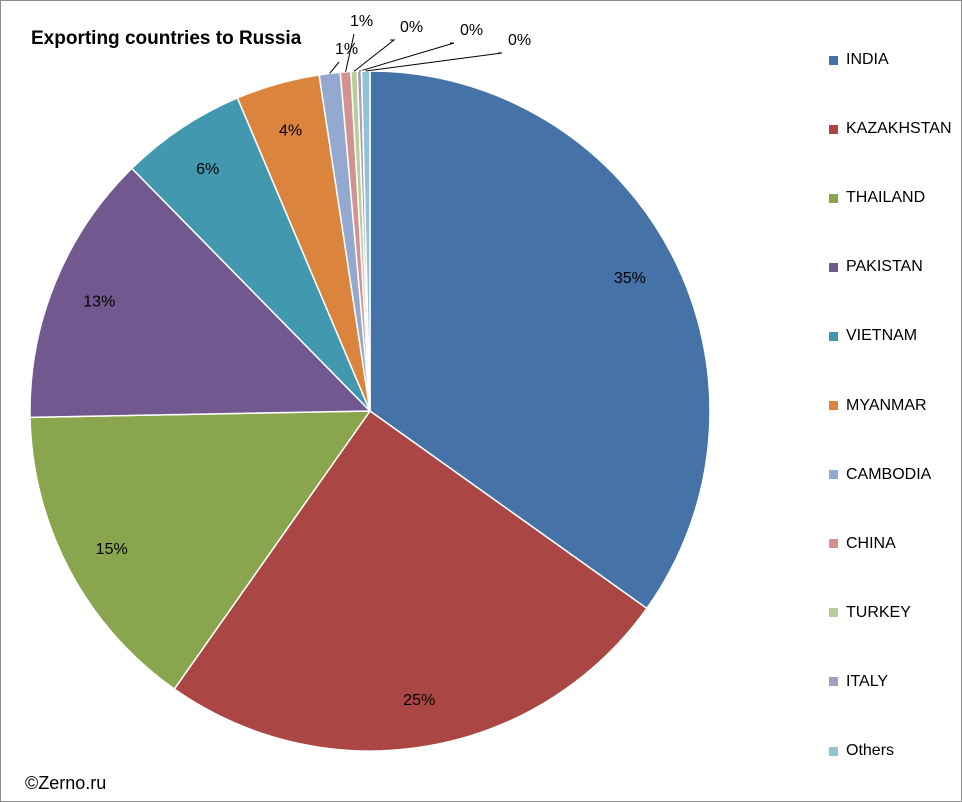 The width and height of the screenshot is (962, 802). I want to click on legend-label: CHINA, so click(871, 543).